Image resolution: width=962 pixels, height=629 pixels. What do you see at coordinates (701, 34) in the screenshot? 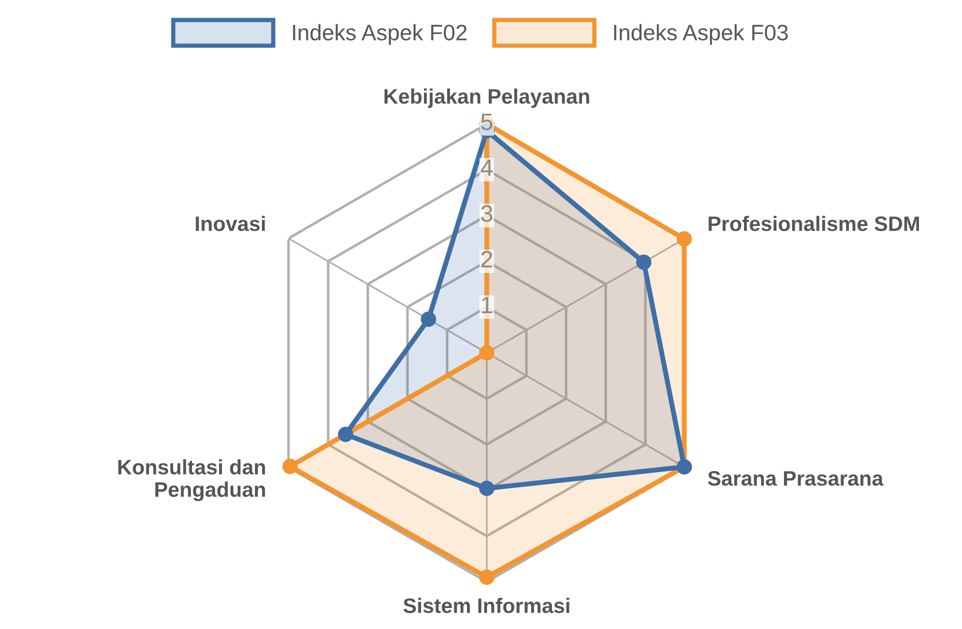
I see `legend-label: Indeks Aspek F03` at bounding box center [701, 34].